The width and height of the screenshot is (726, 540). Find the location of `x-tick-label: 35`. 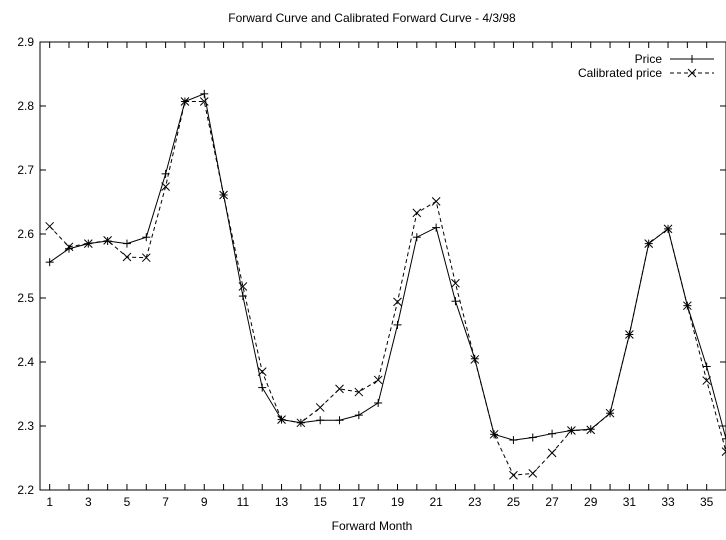

x-tick-label: 35 is located at coordinates (707, 502).